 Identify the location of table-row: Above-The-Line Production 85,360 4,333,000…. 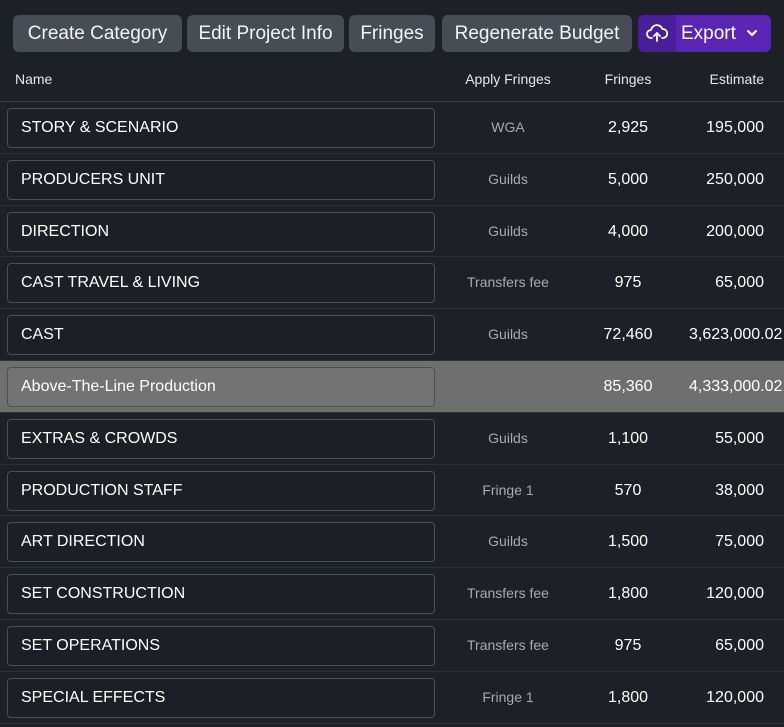
(392, 386).